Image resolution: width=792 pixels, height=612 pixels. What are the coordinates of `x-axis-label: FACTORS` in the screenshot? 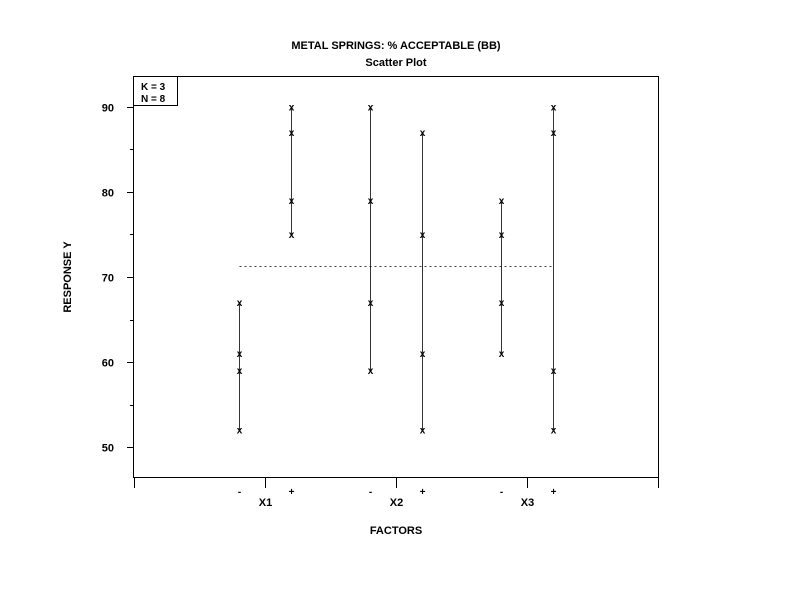 It's located at (396, 531).